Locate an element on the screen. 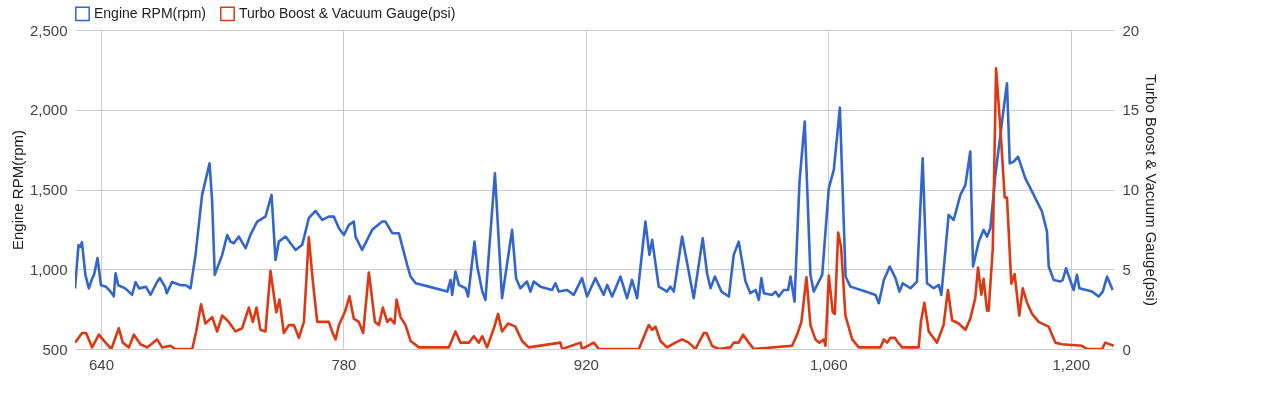 This screenshot has height=394, width=1278. x-tick-label: 1,200 is located at coordinates (1071, 364).